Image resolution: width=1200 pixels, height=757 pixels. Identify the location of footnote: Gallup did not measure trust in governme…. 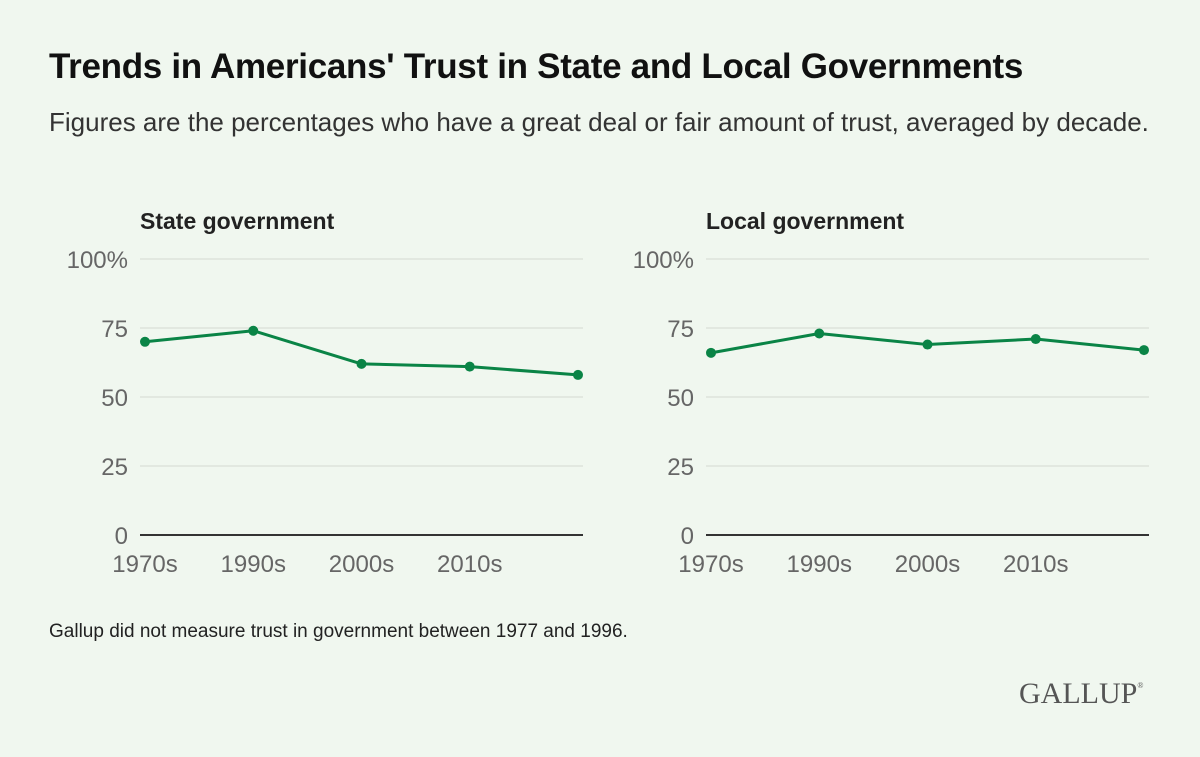
(338, 631).